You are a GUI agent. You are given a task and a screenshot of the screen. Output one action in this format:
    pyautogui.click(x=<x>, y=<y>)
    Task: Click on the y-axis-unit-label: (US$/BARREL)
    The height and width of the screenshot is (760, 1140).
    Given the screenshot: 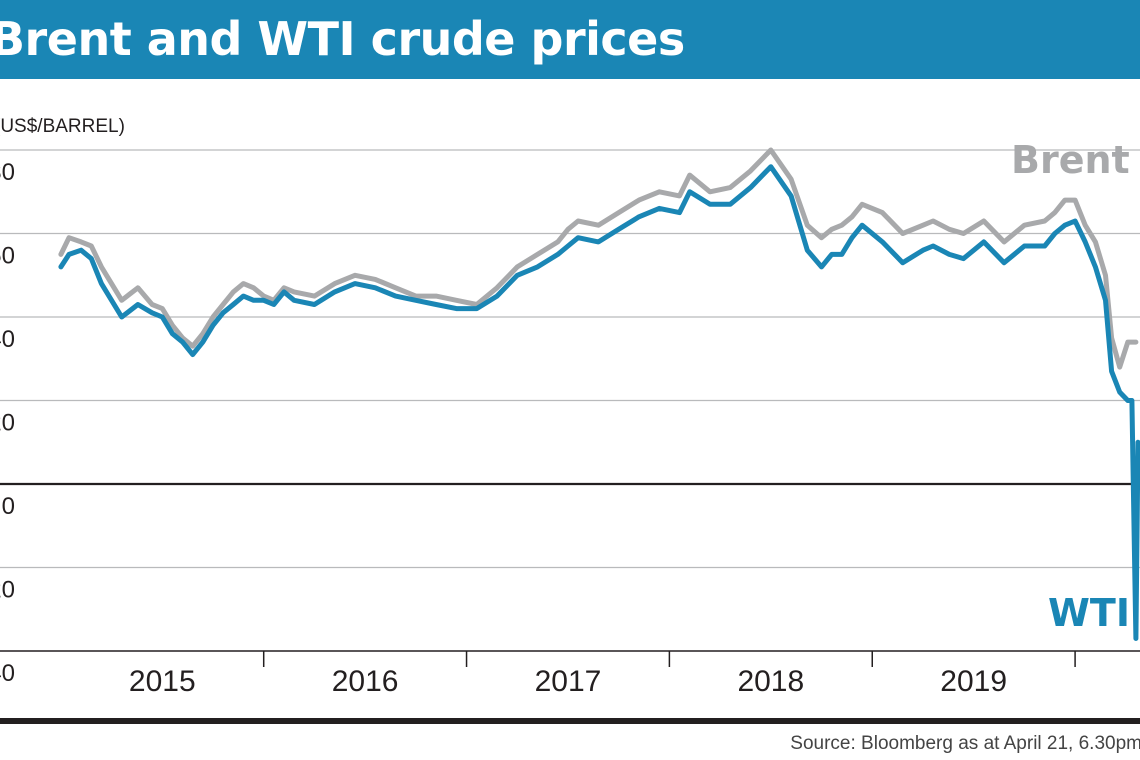 What is the action you would take?
    pyautogui.click(x=62, y=126)
    